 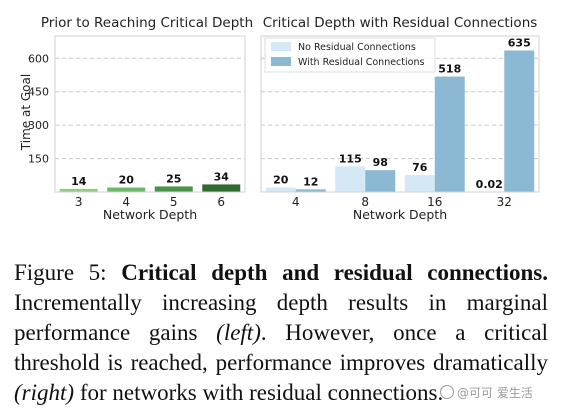 What do you see at coordinates (434, 202) in the screenshot?
I see `right-x-tick-label: 16` at bounding box center [434, 202].